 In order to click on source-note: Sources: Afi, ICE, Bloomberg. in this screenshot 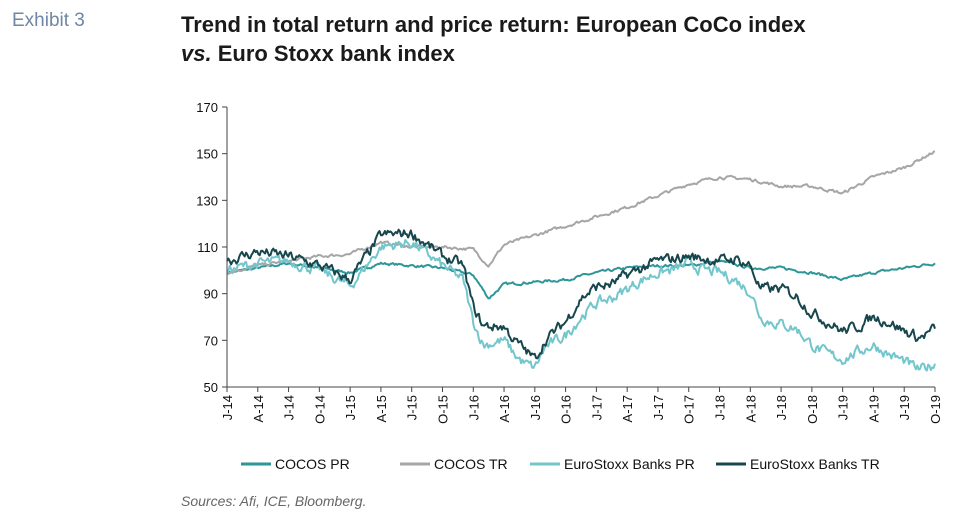, I will do `click(274, 501)`.